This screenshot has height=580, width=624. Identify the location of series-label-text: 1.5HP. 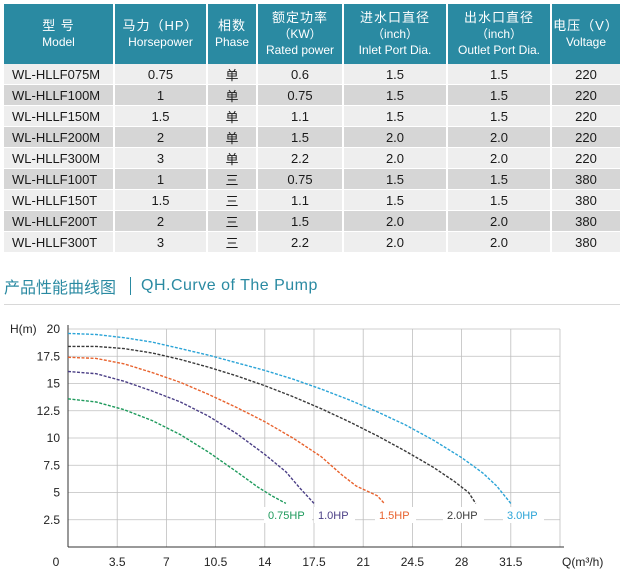
(394, 516).